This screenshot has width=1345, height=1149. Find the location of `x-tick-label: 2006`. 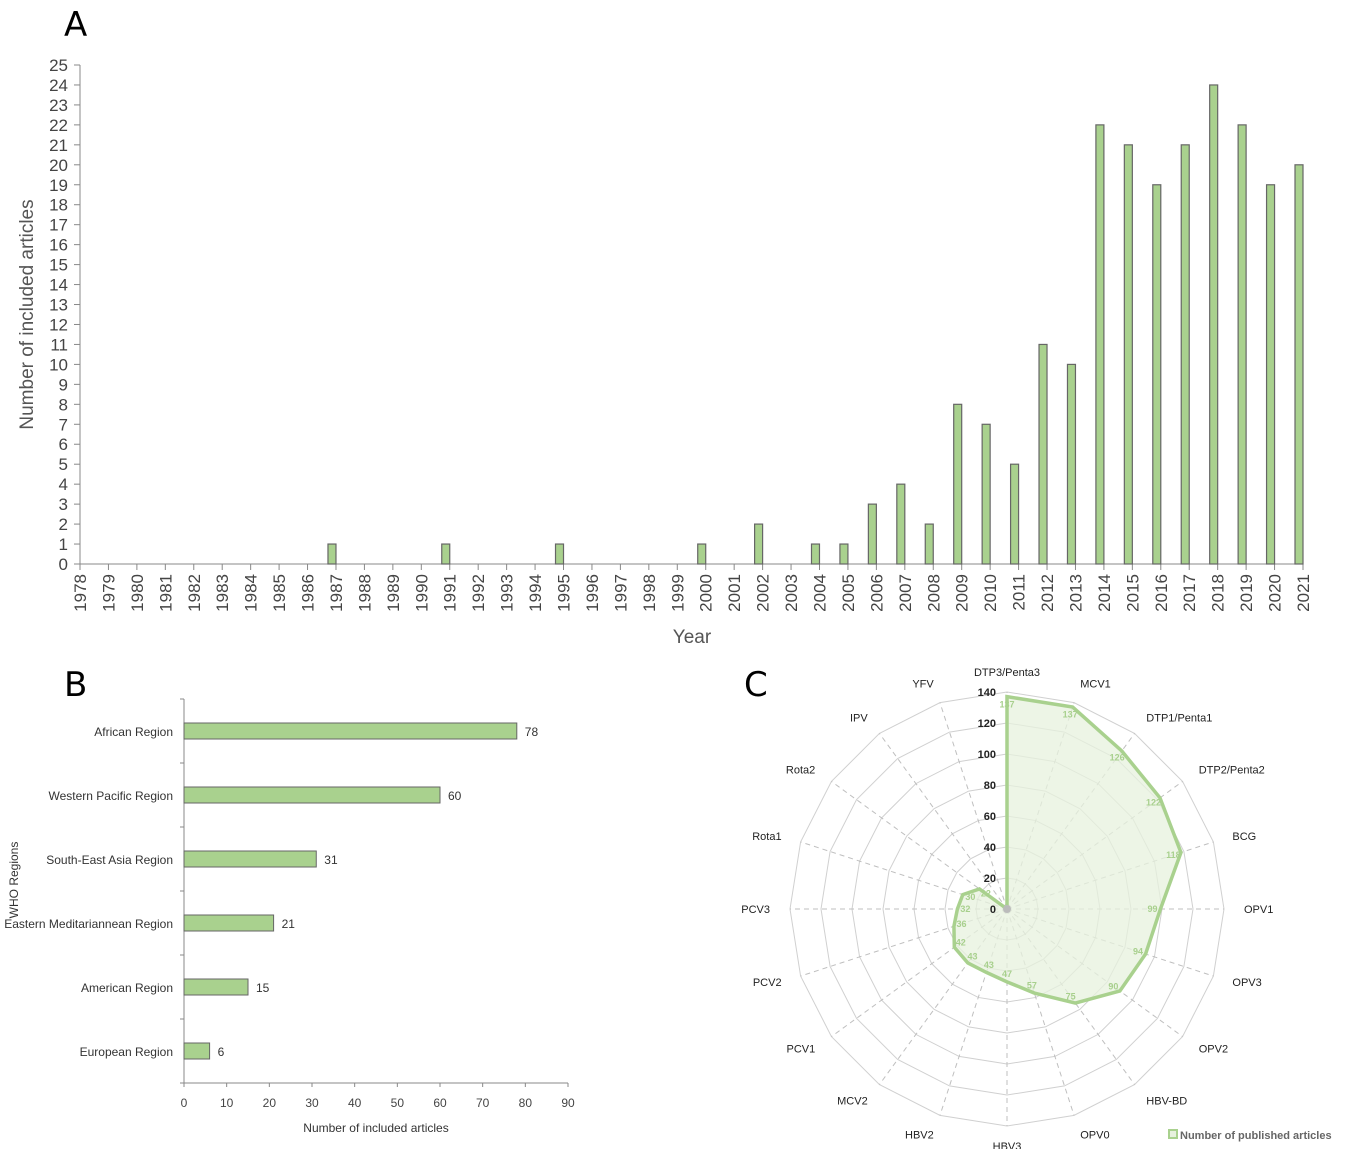

x-tick-label: 2006 is located at coordinates (876, 593).